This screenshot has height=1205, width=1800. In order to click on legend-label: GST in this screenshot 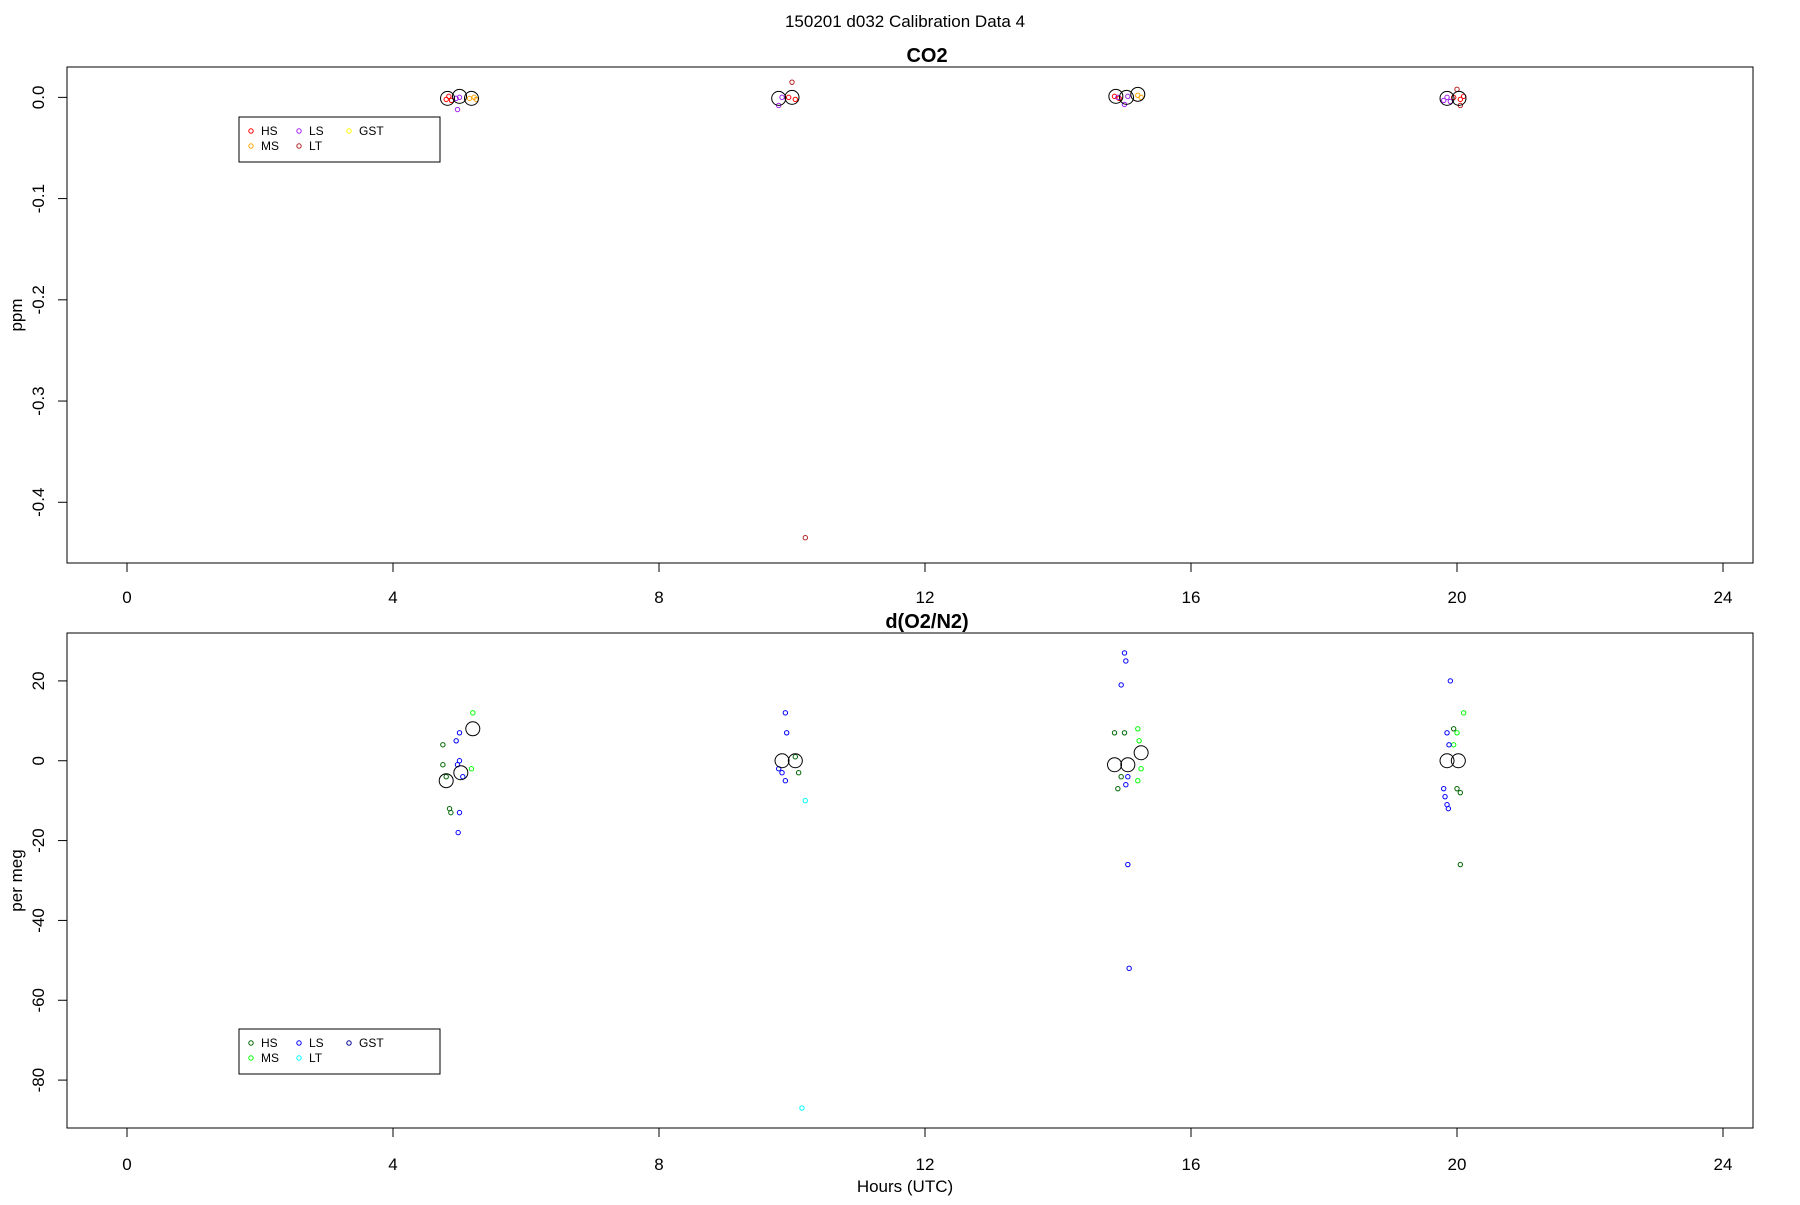, I will do `click(371, 1043)`.